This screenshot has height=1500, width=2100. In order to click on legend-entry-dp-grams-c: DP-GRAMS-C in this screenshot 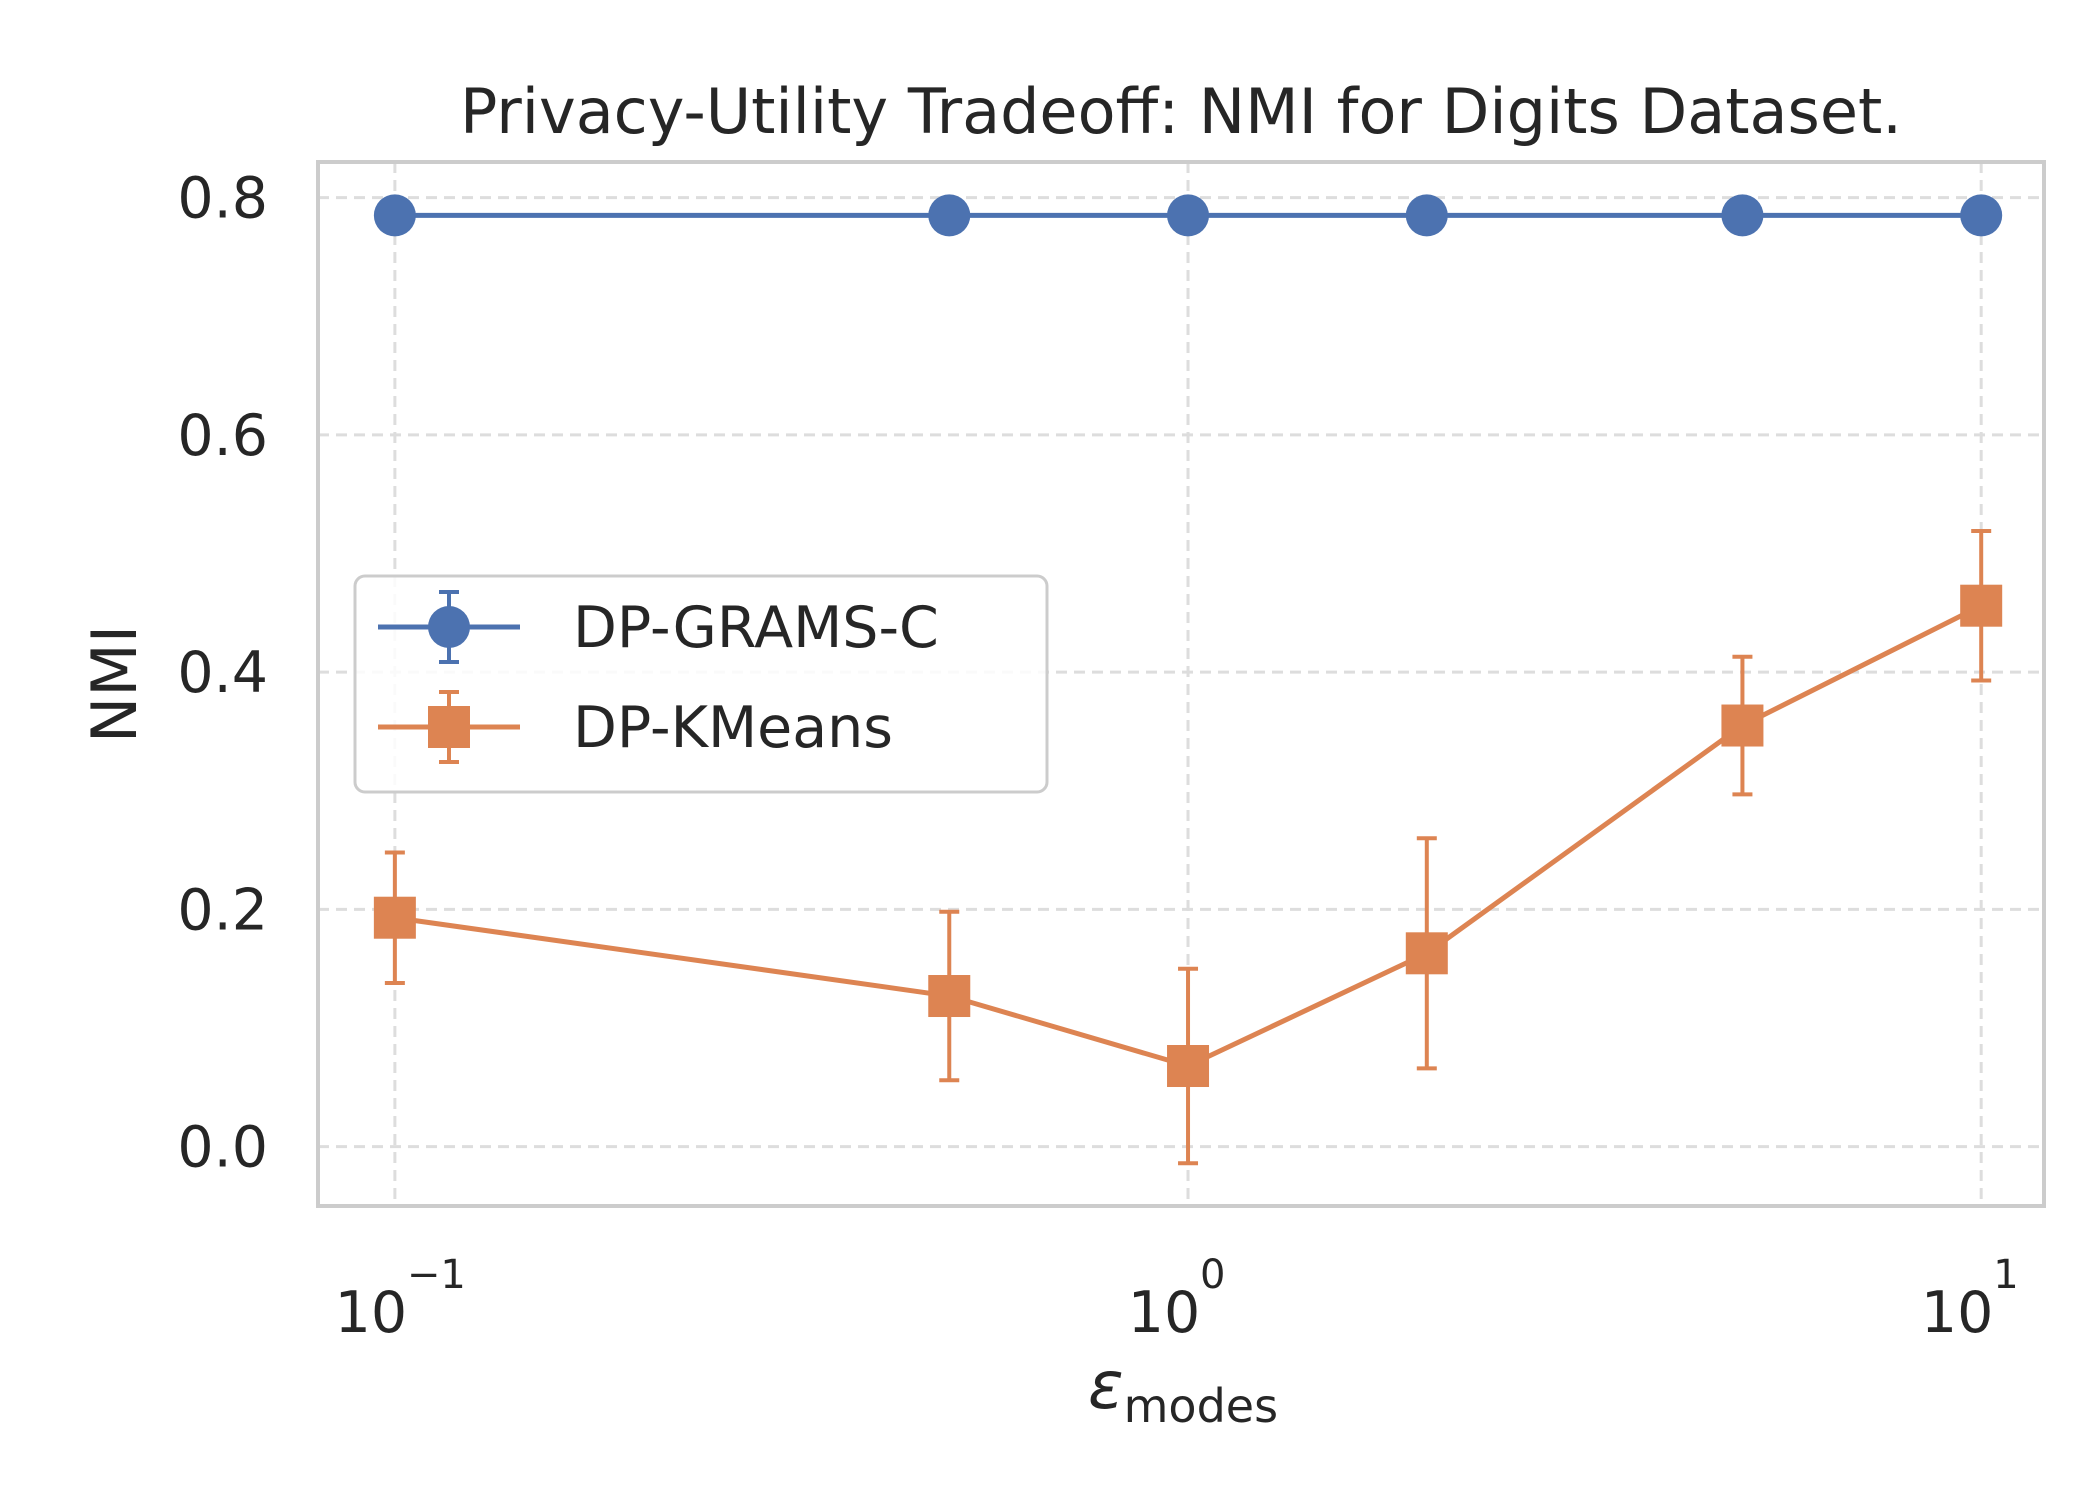, I will do `click(658, 627)`.